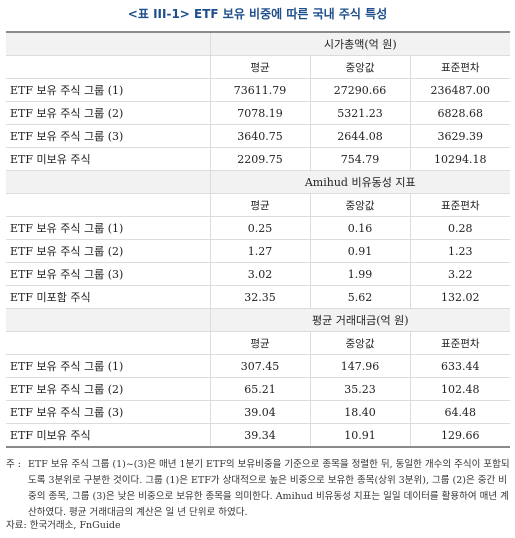  I want to click on value-cell: 307.45, so click(259, 366).